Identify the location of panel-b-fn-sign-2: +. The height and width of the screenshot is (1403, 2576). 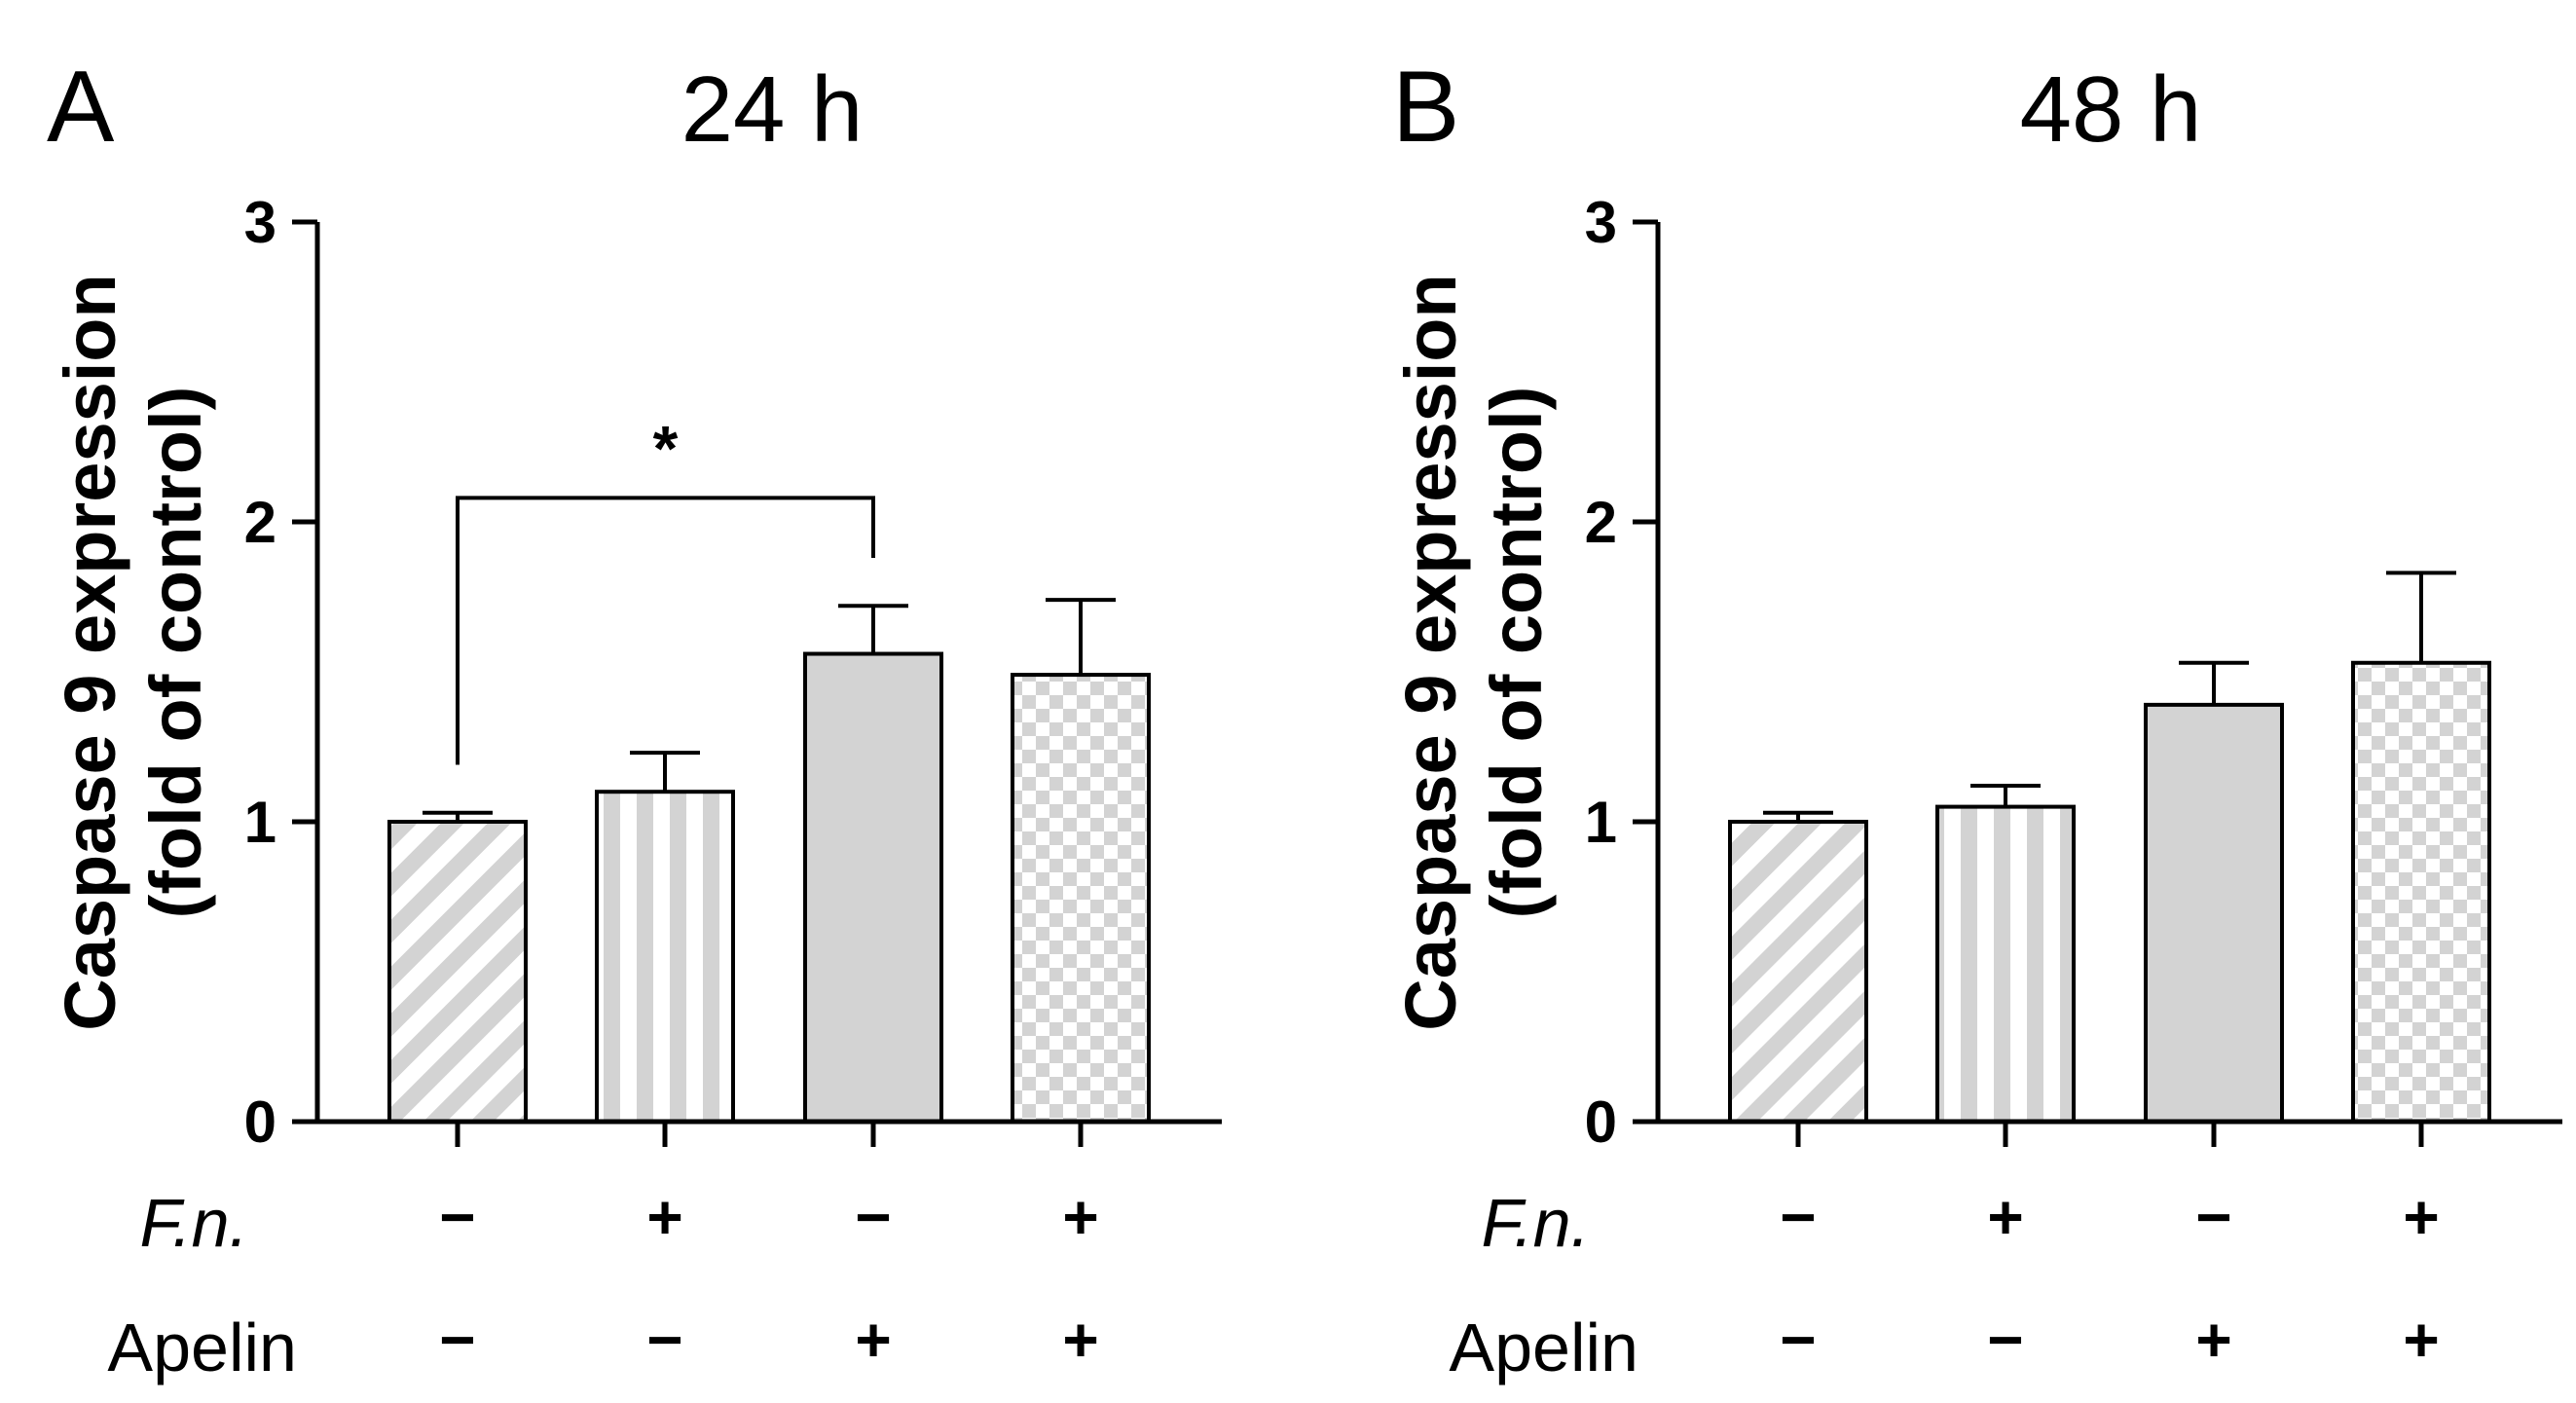
(2005, 1217).